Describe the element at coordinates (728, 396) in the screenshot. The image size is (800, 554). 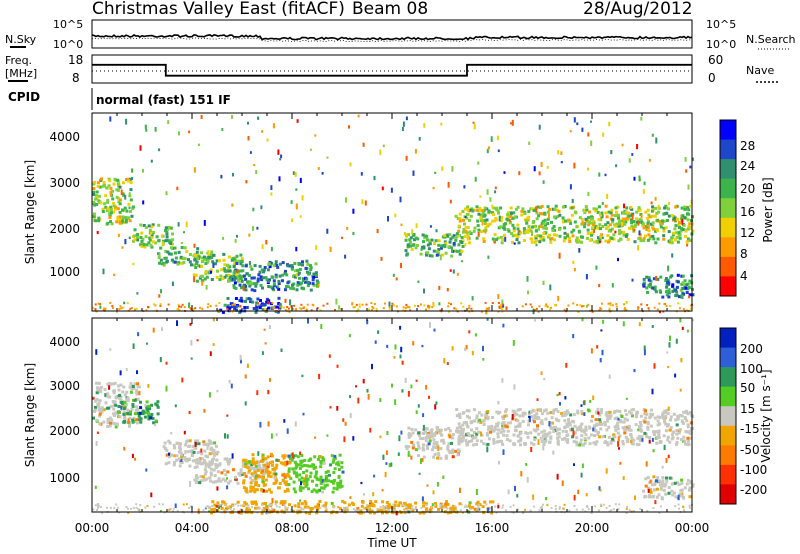
I see `vel-cbar-swatch` at that location.